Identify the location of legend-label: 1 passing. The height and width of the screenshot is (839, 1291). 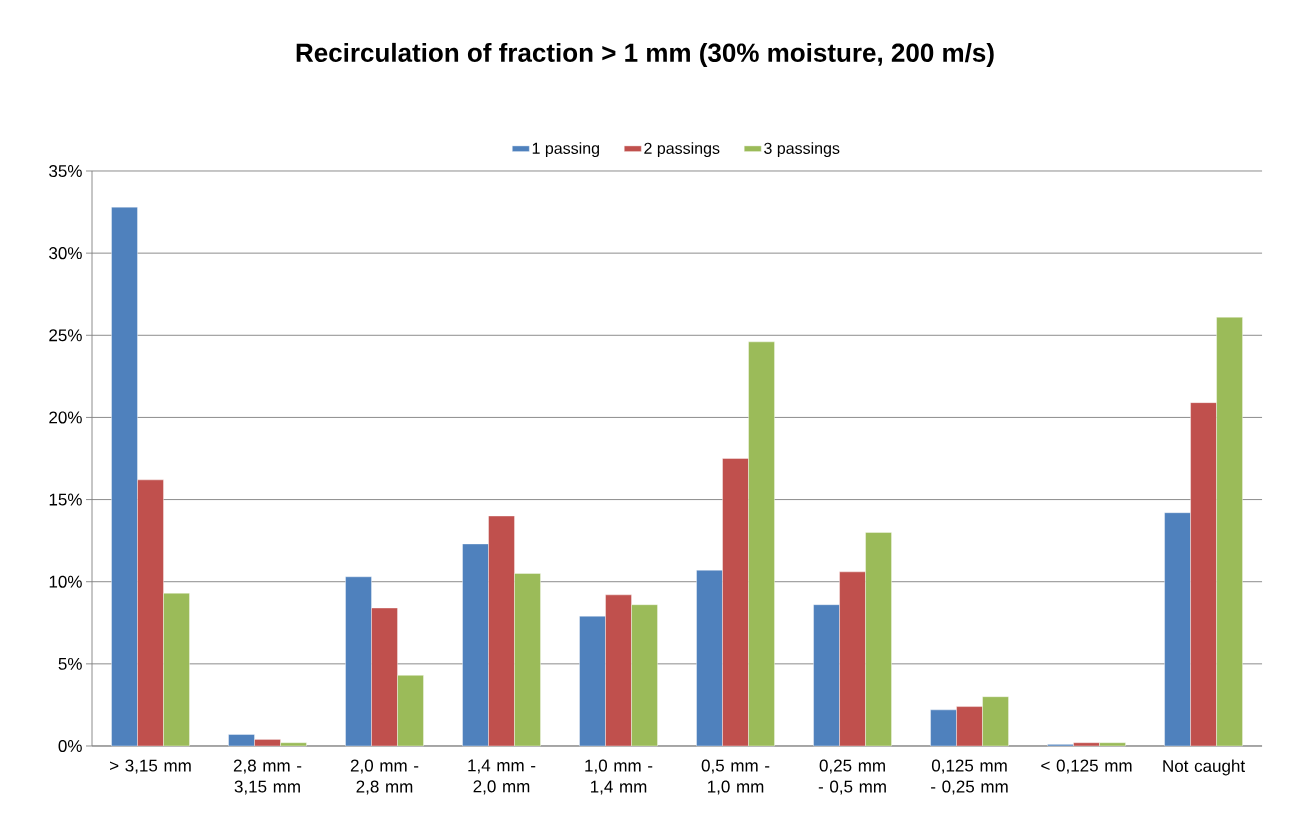
(565, 150).